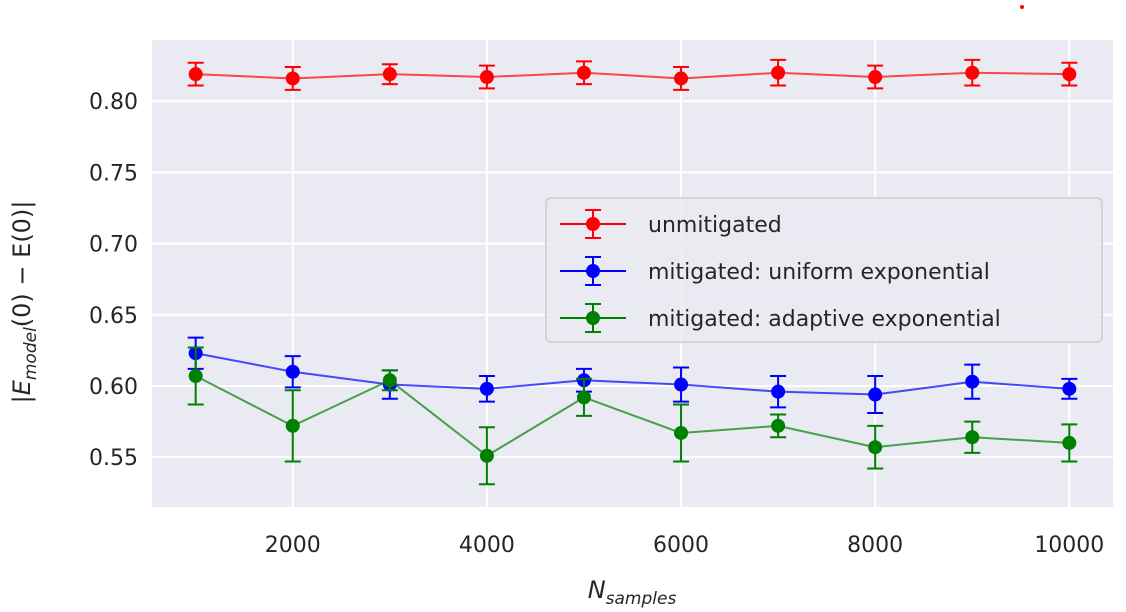 Image resolution: width=1126 pixels, height=612 pixels. I want to click on y-axis-label-pre: |E, so click(22, 391).